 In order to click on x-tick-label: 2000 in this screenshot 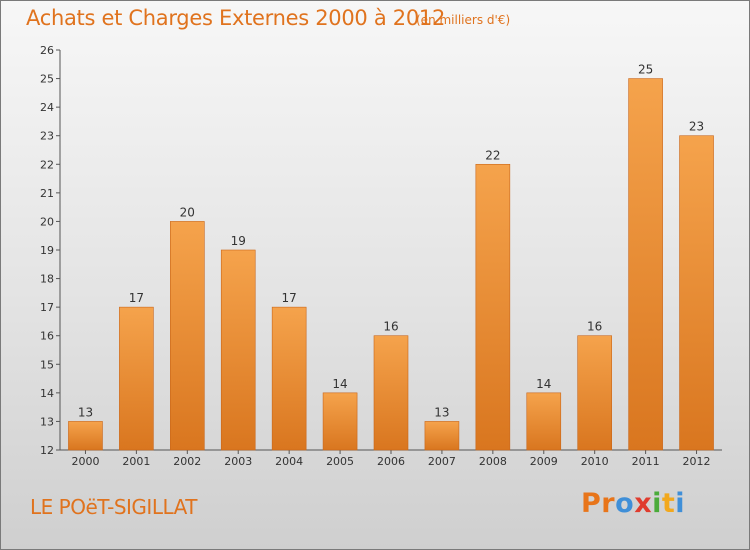, I will do `click(85, 461)`.